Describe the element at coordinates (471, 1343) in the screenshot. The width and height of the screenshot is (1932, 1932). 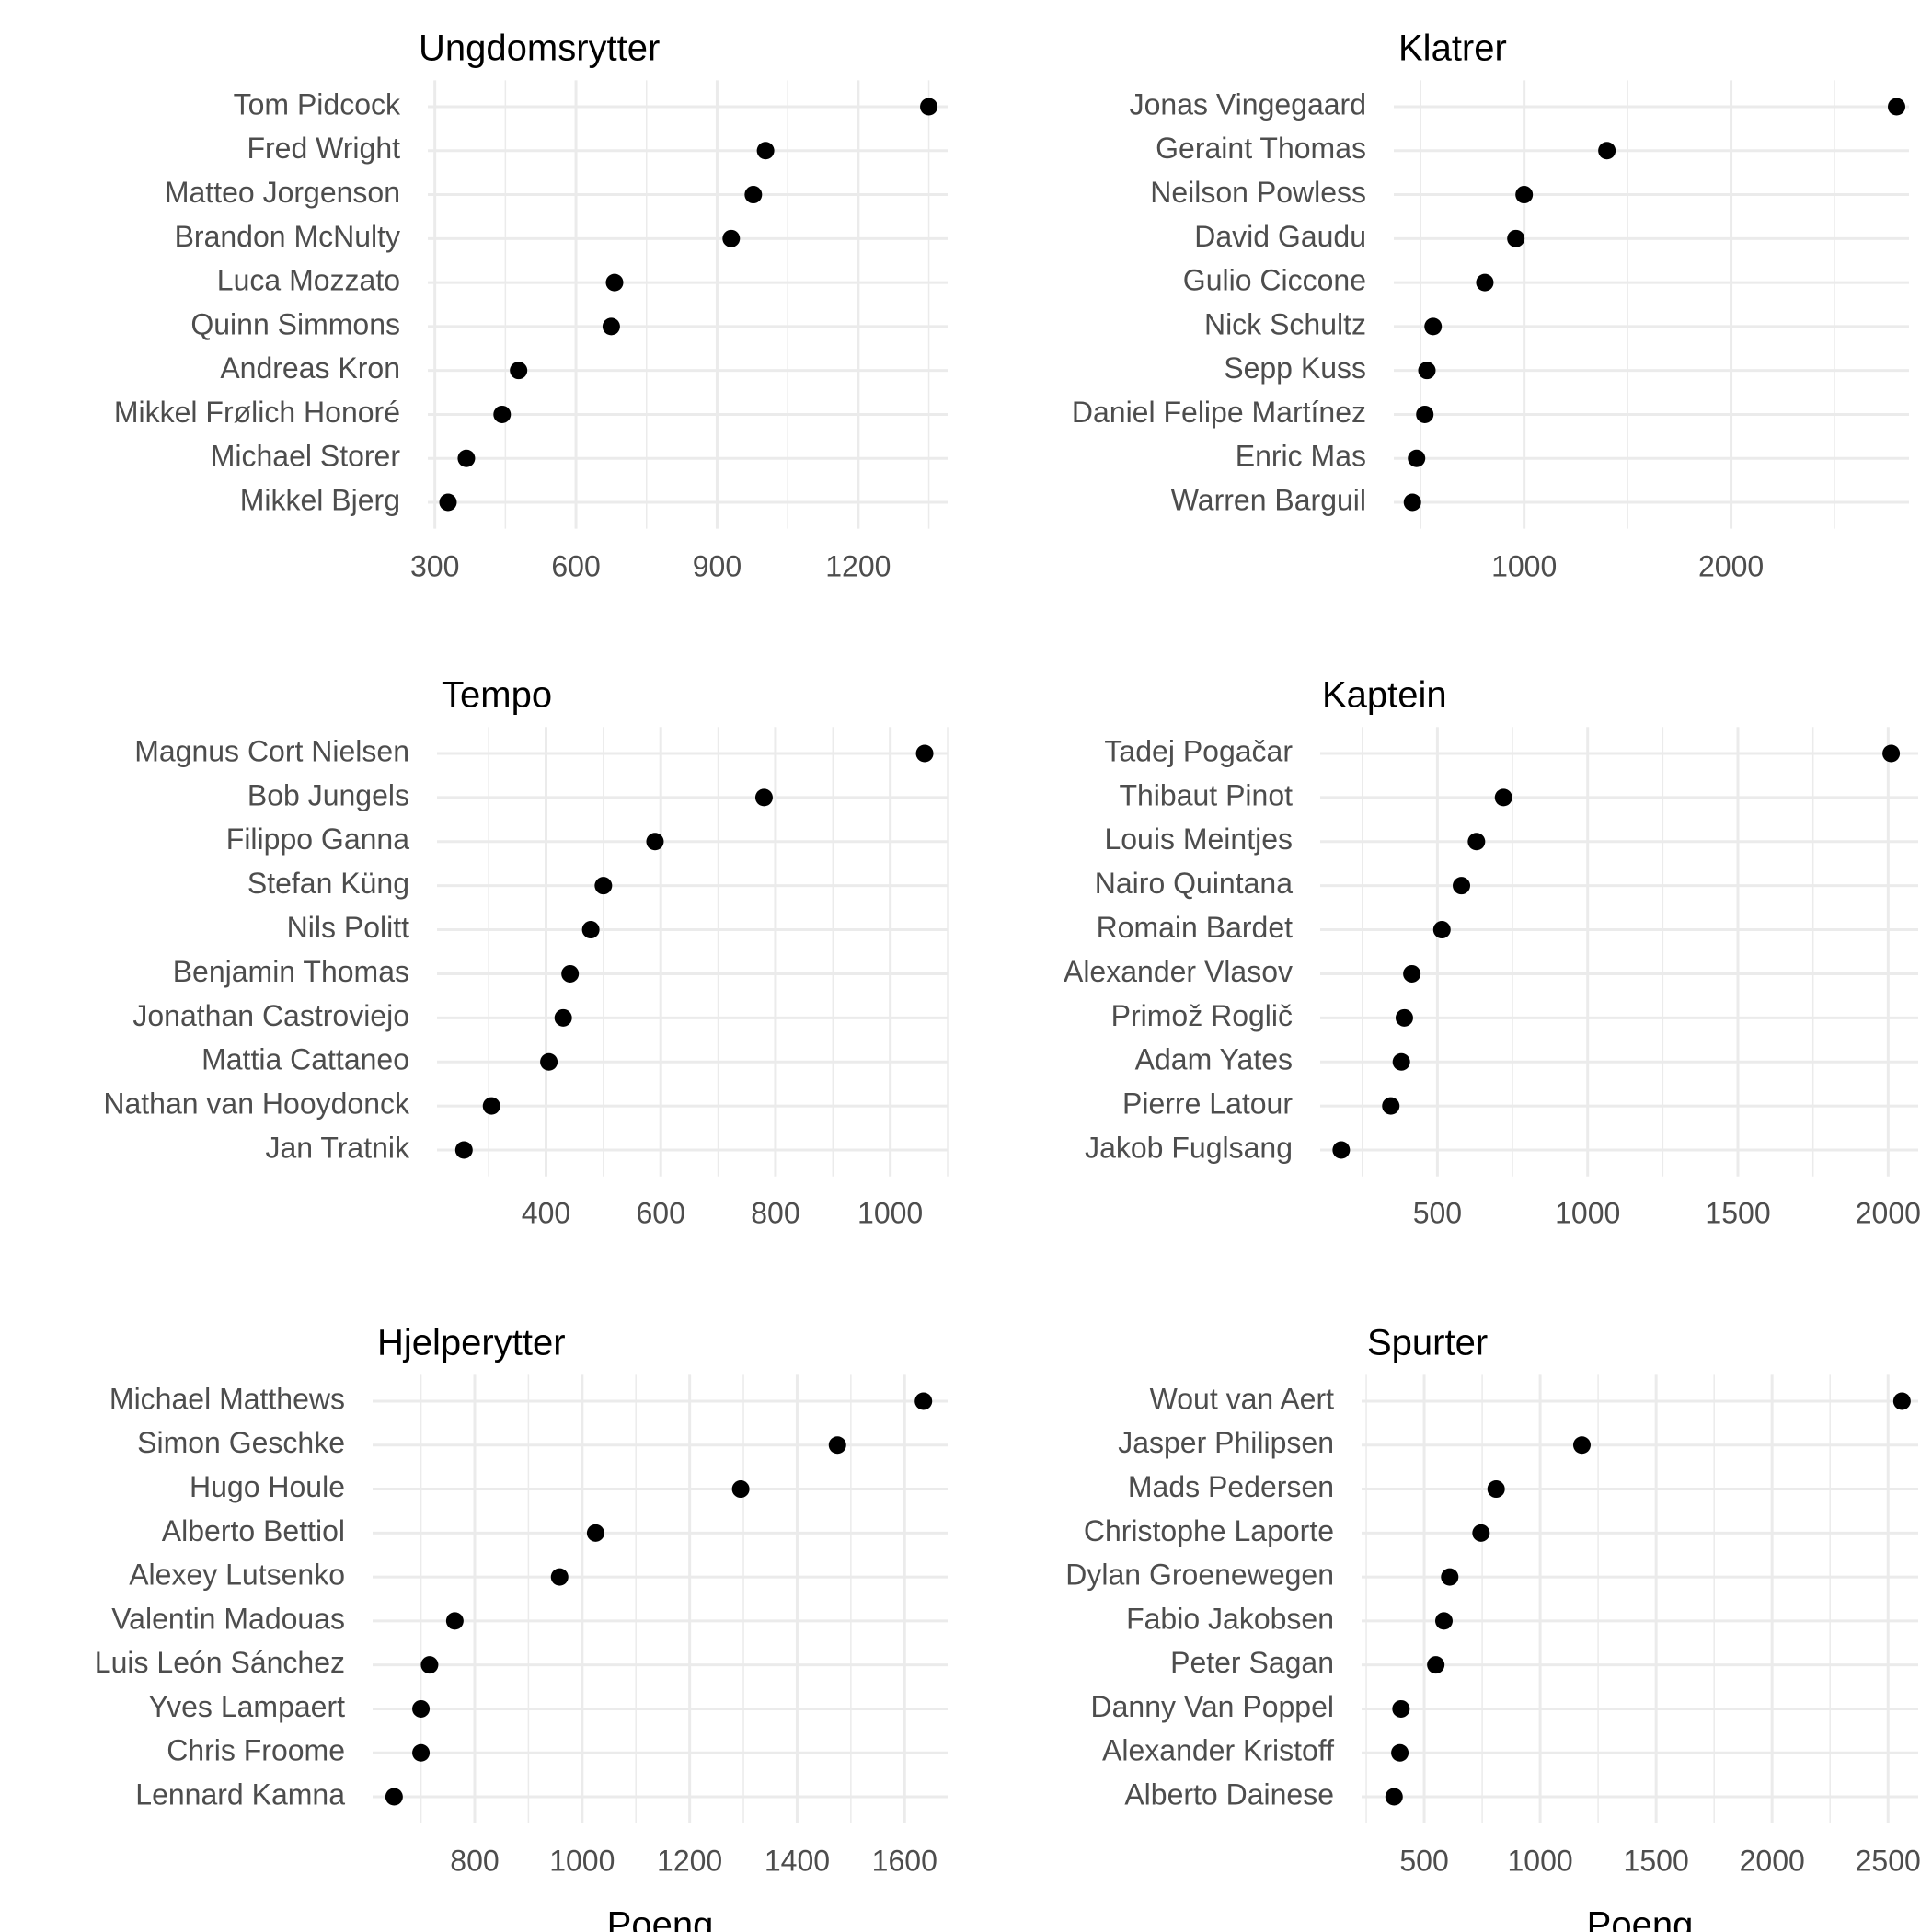
I see `panel-title: Hjelperytter` at that location.